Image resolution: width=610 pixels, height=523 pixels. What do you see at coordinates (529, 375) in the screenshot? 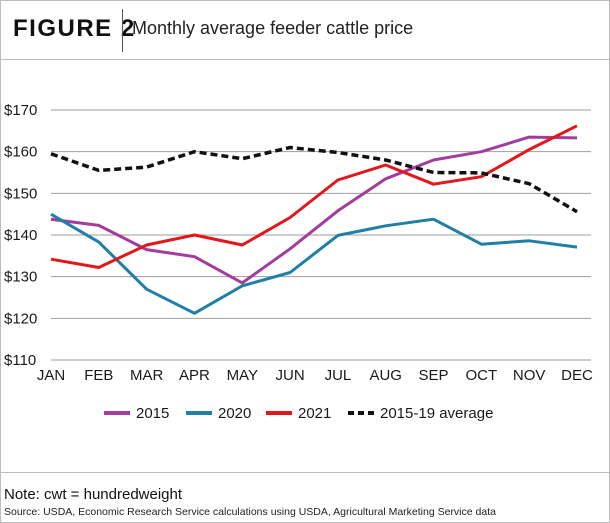
I see `x-tick-label: NOV` at bounding box center [529, 375].